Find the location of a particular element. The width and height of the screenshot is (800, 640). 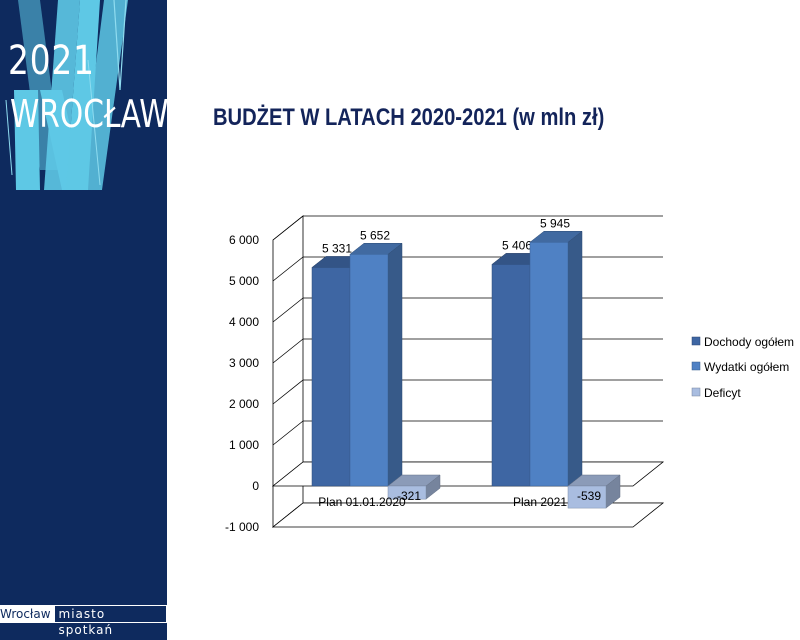

brand-year: 2021 is located at coordinates (51, 61).